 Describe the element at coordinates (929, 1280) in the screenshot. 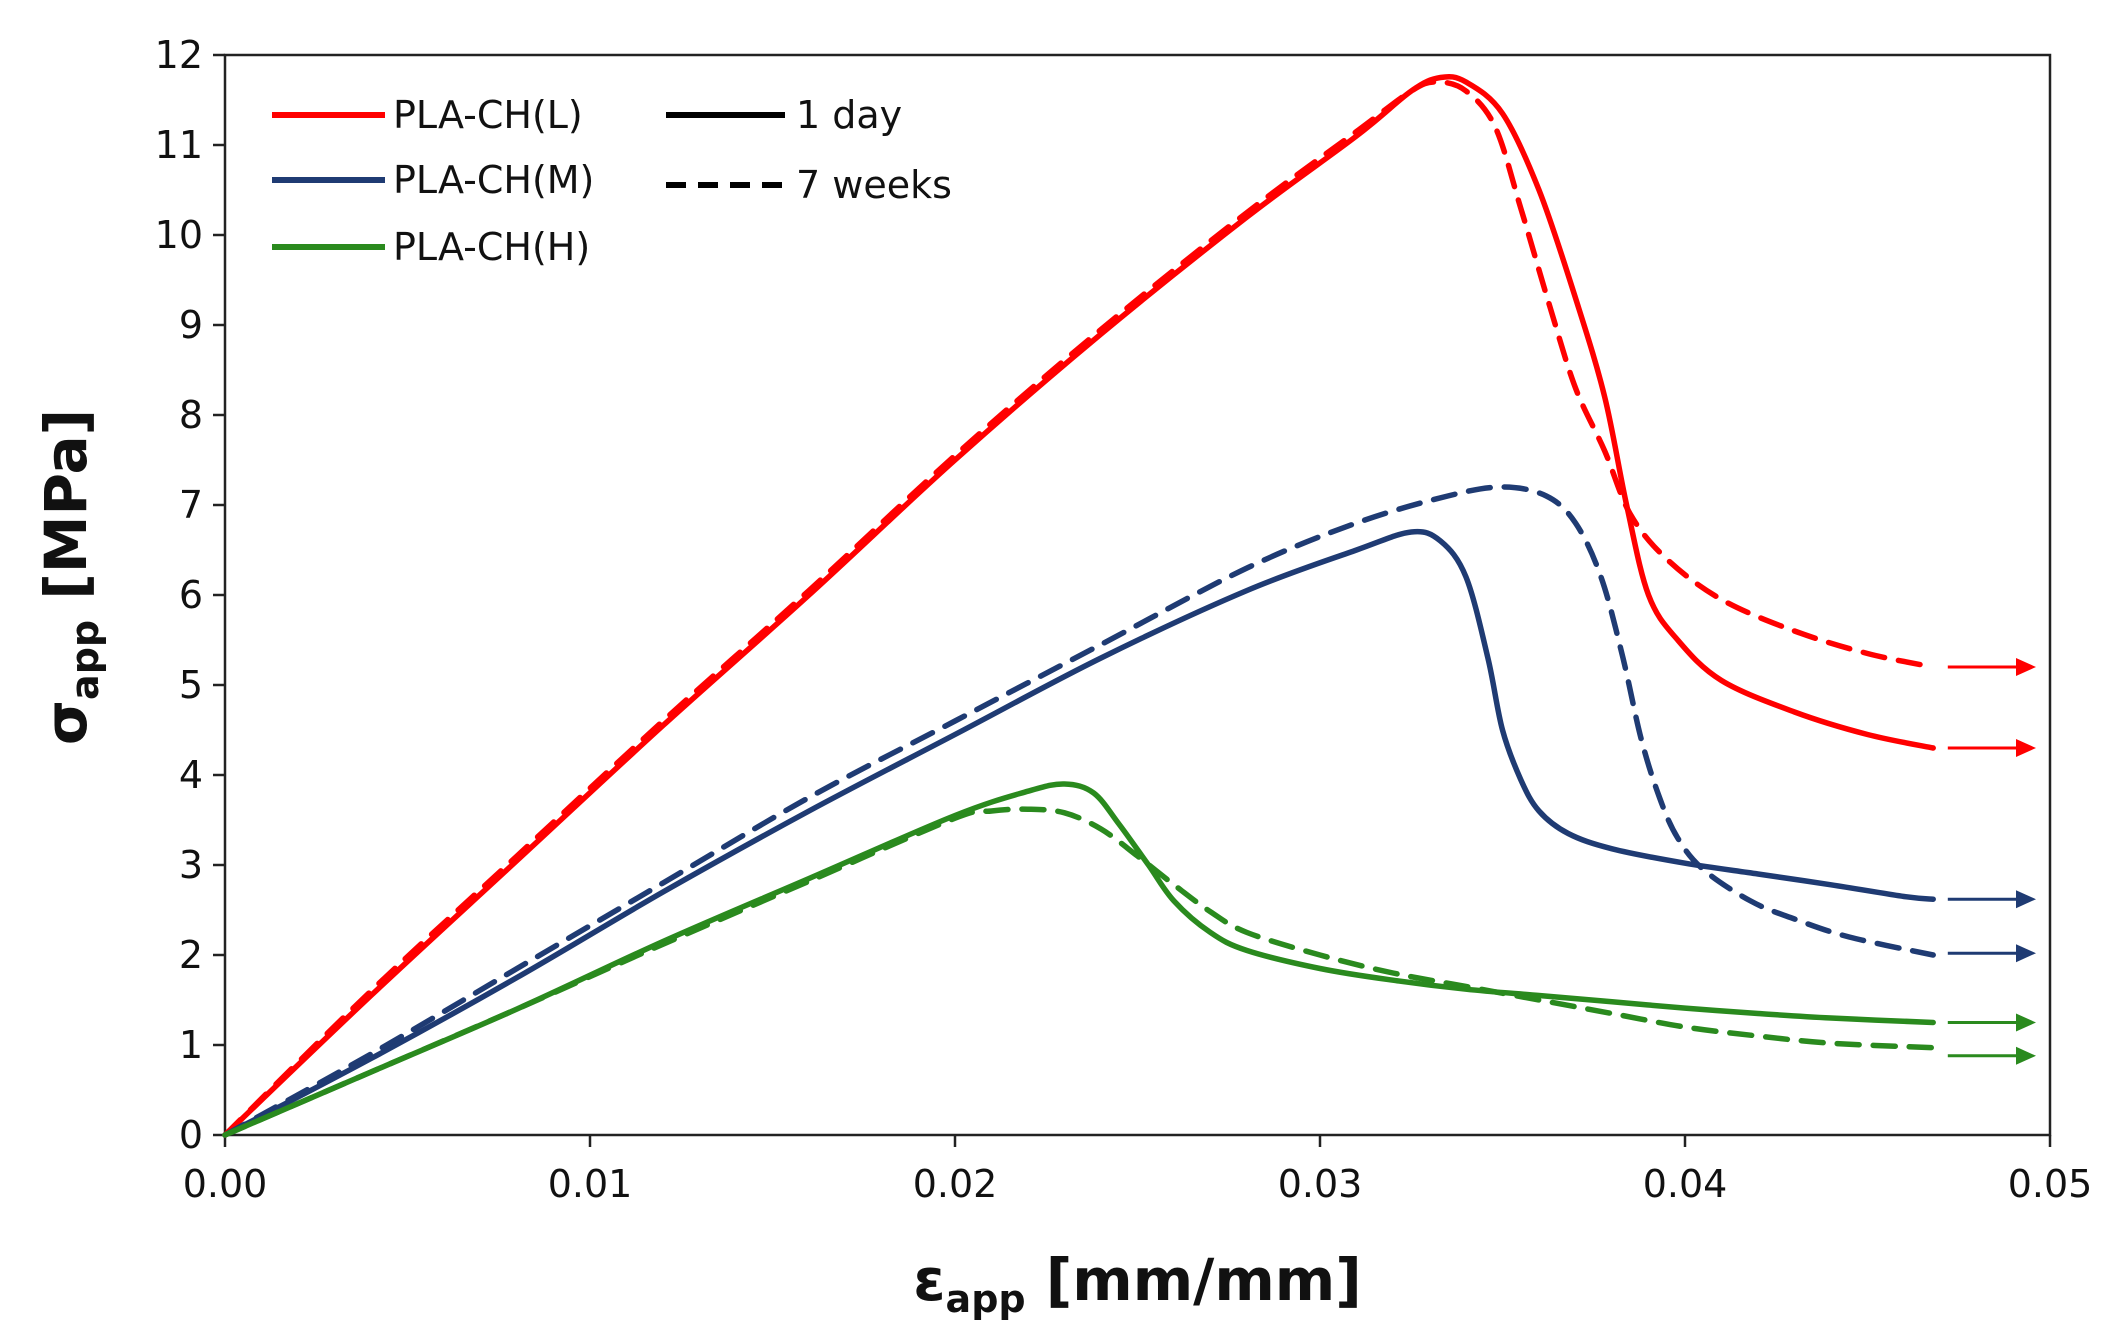

I see `x-axis-title-main: ε` at that location.